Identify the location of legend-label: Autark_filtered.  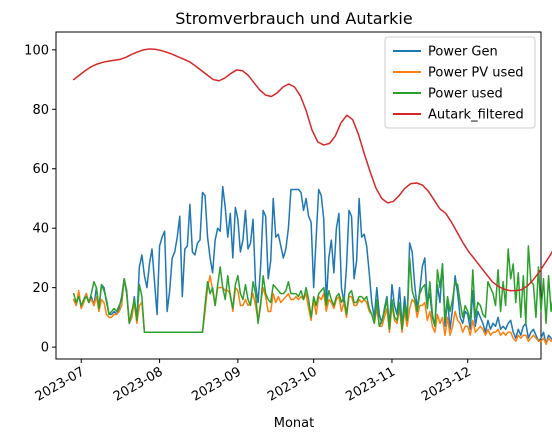
(476, 115).